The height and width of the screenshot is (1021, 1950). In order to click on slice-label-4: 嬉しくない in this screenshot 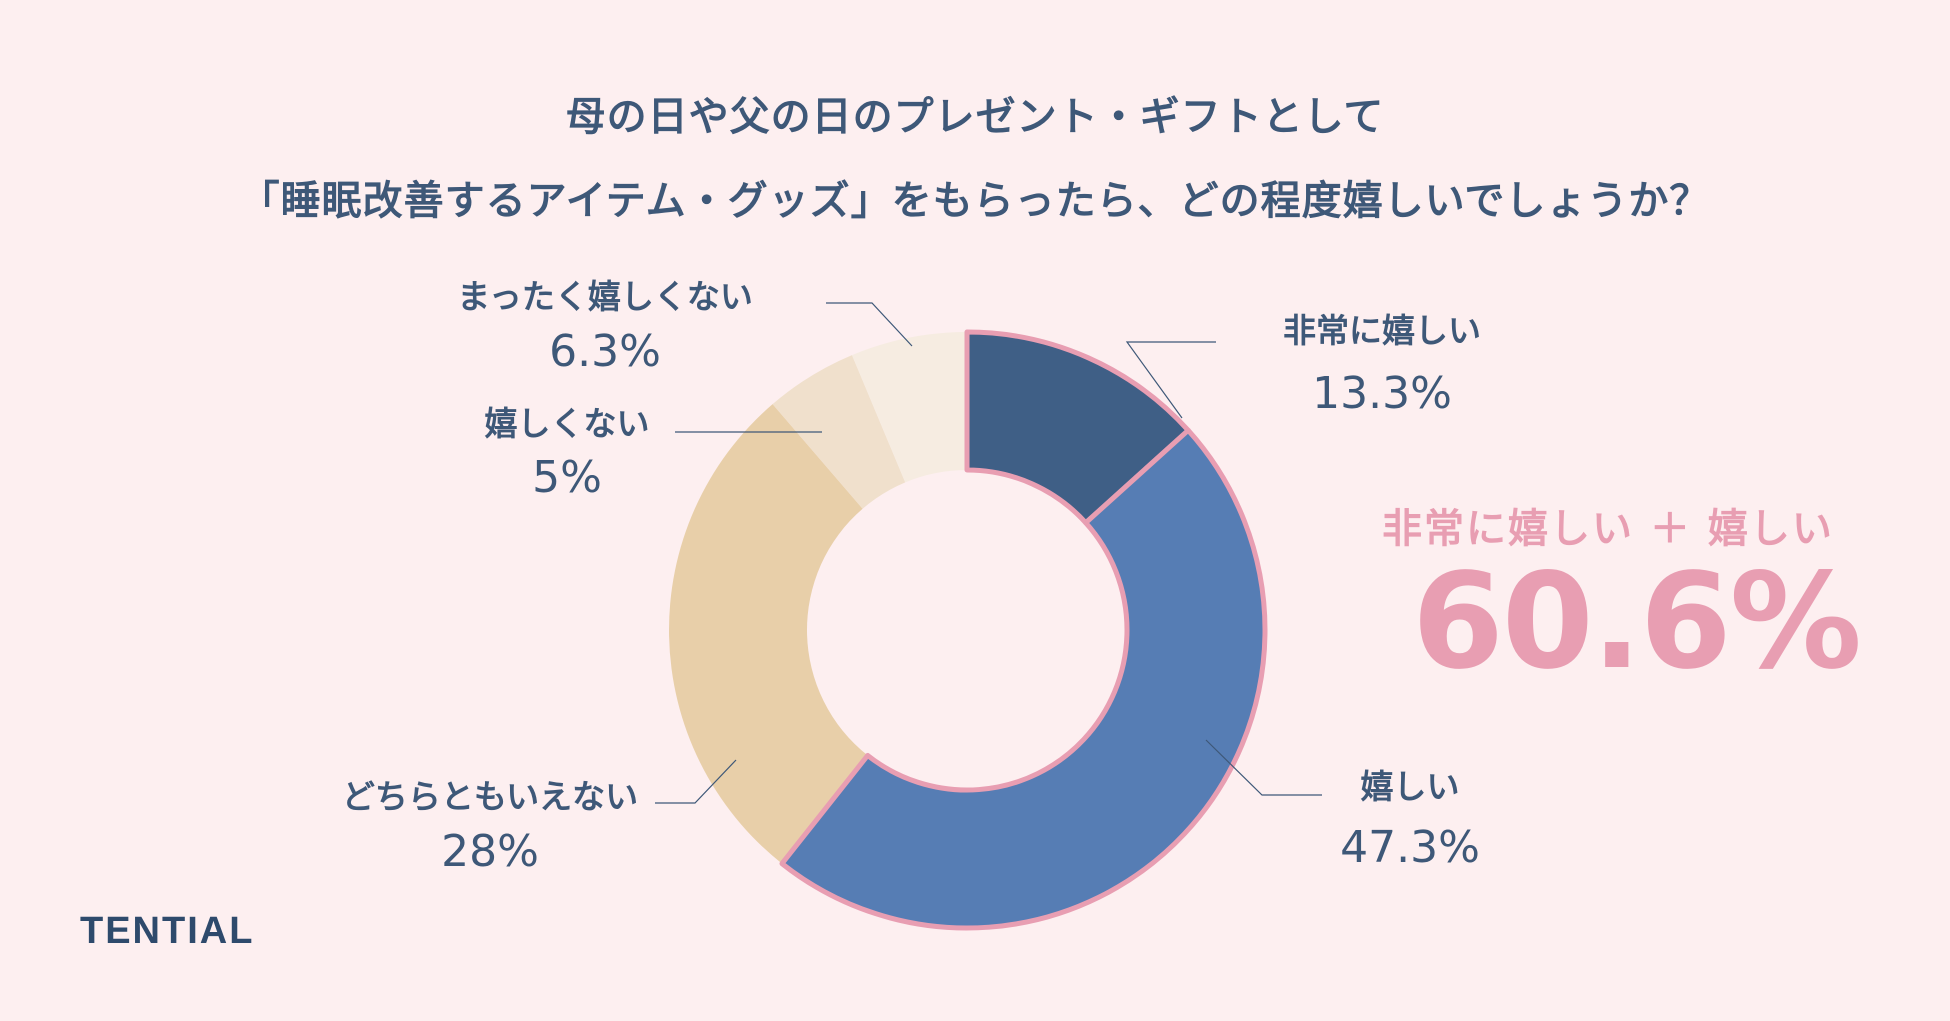, I will do `click(567, 423)`.